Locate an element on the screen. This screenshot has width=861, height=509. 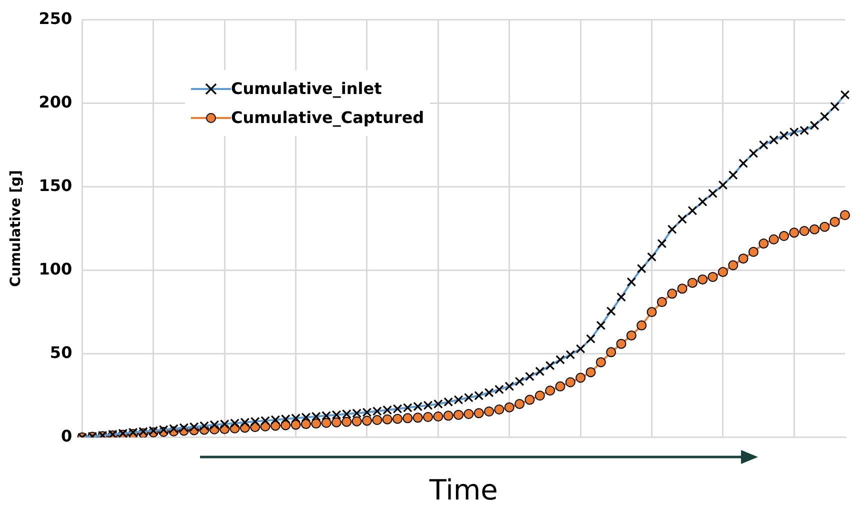
y-tick-label: 200 is located at coordinates (55, 102).